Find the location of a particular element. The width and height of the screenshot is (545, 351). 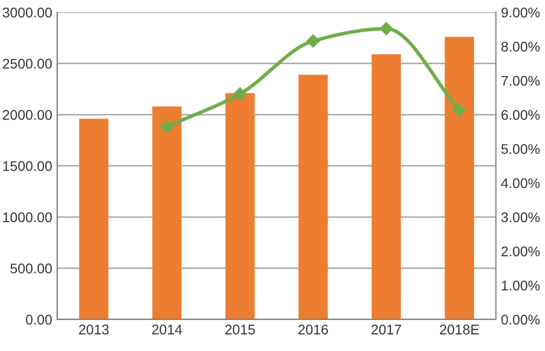

y2-tick-label: 3.00% is located at coordinates (520, 217).